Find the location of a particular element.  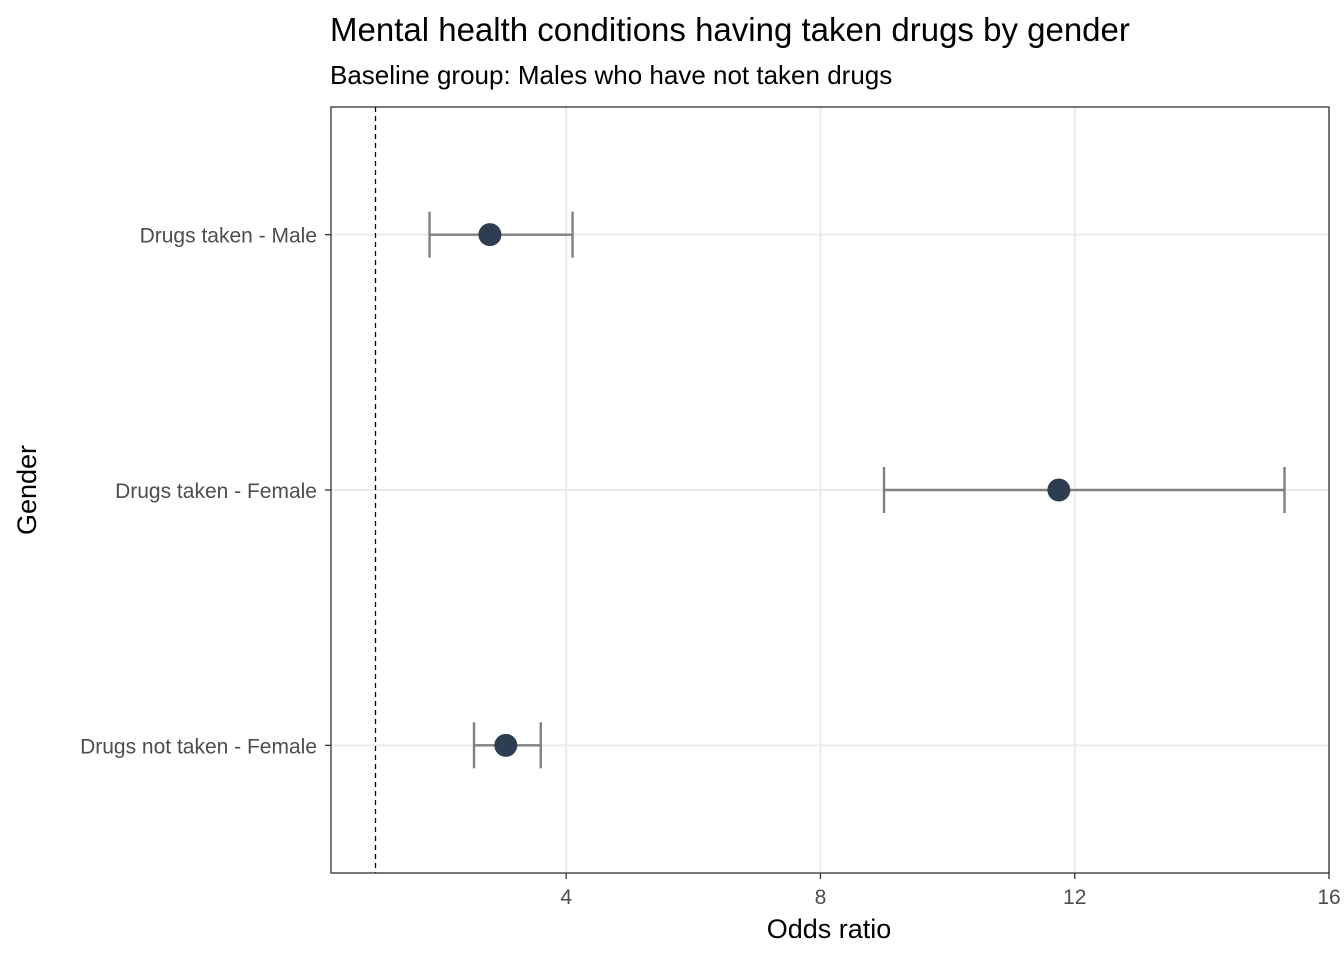

x-tick-label: 16 is located at coordinates (1328, 897).